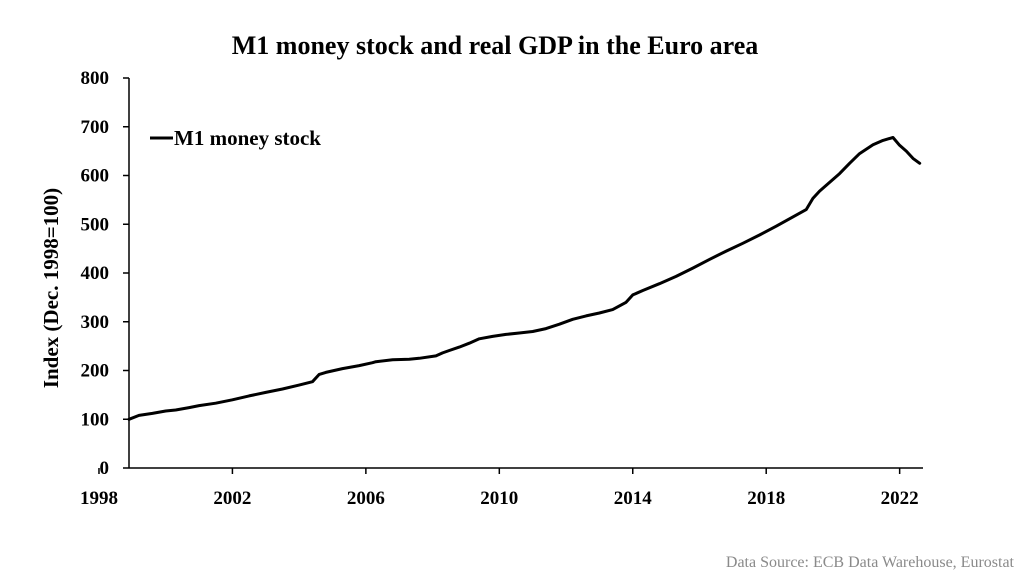 The width and height of the screenshot is (1024, 576). I want to click on legend-label: M1 money stock, so click(247, 138).